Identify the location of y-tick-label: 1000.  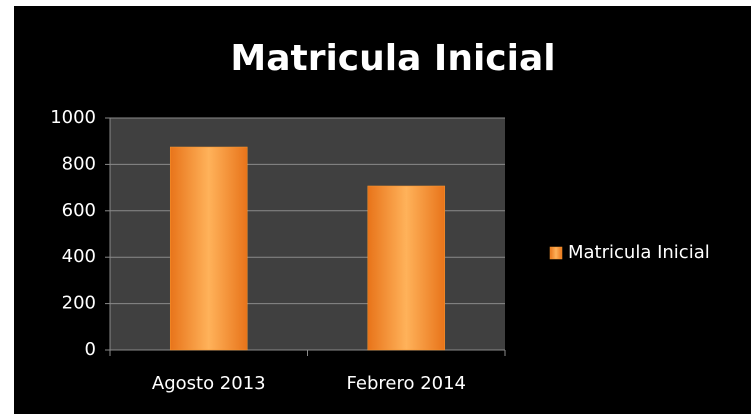
(73, 117).